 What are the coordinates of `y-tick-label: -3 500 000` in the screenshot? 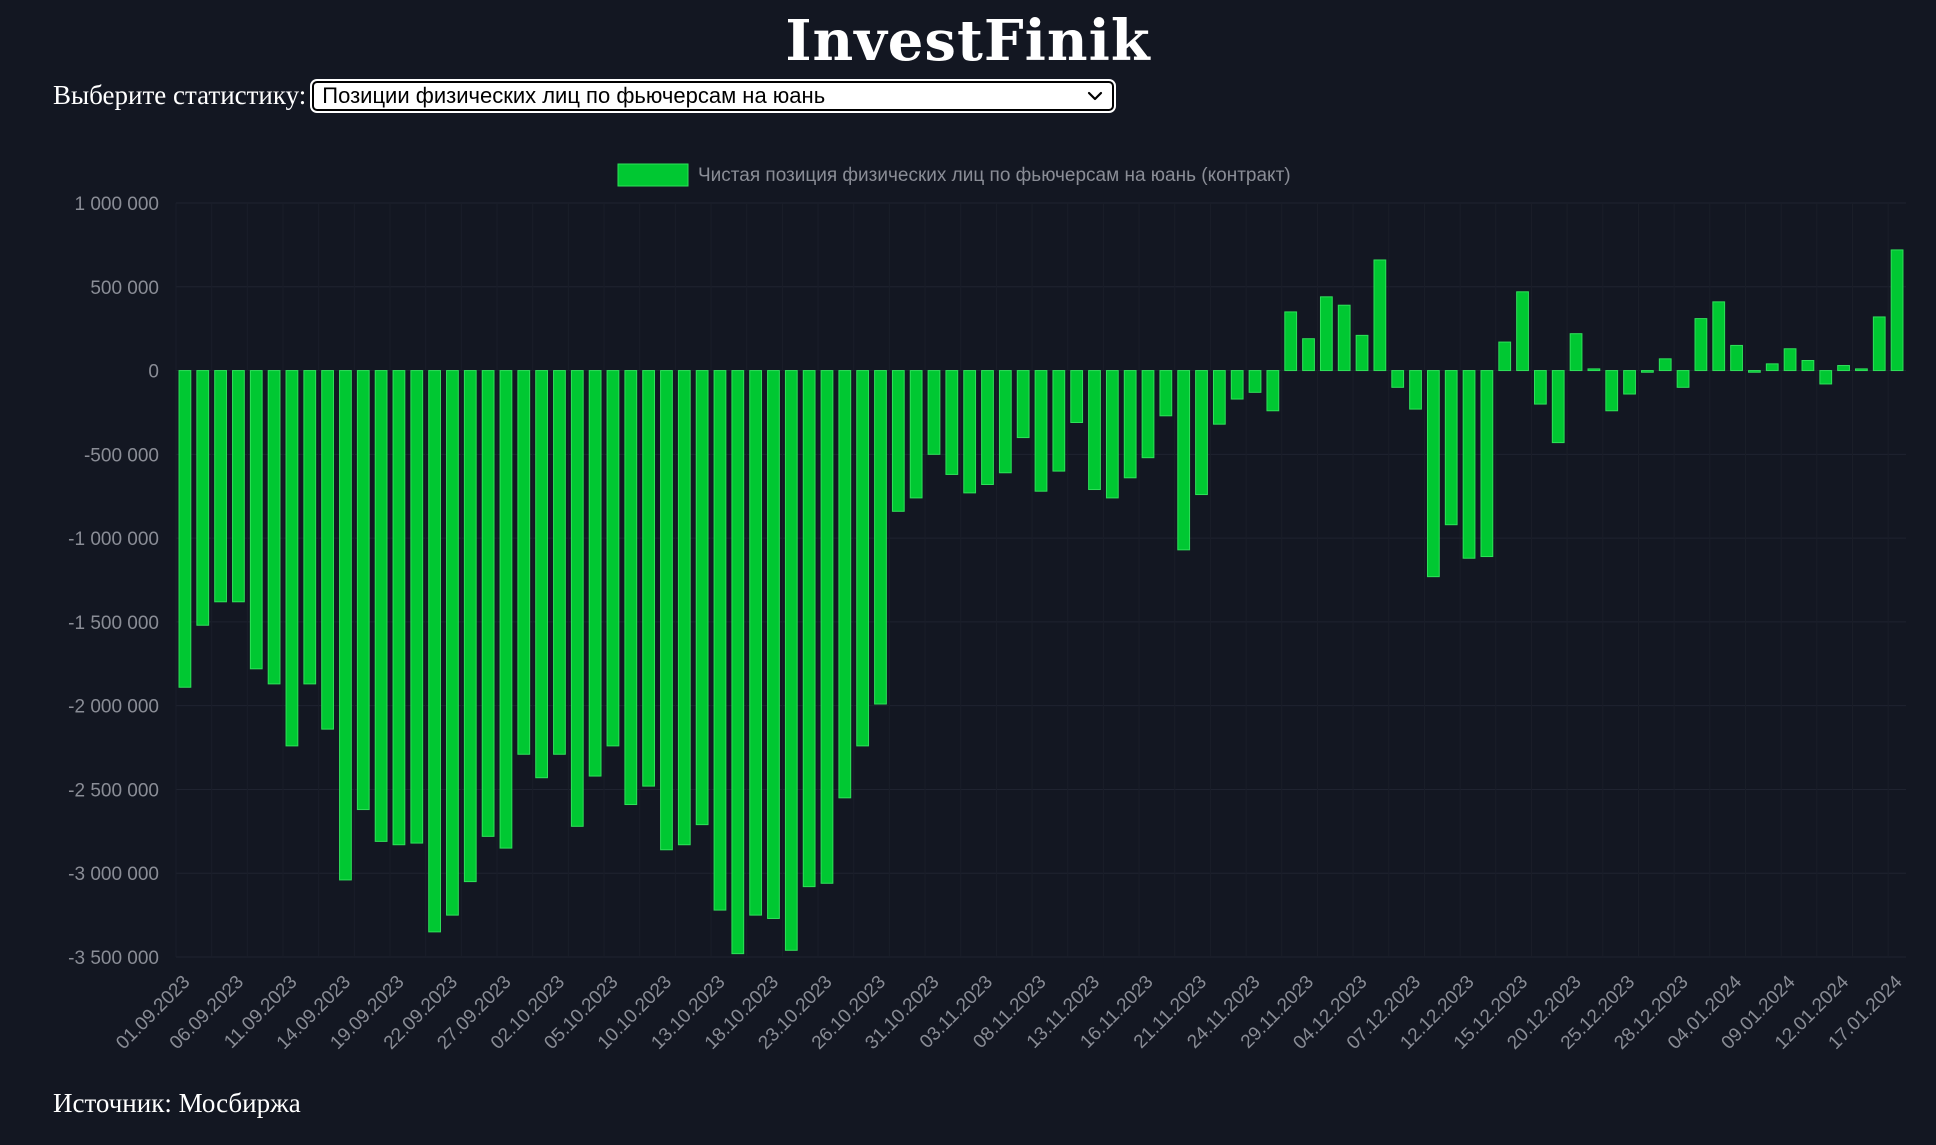 It's located at (113, 958).